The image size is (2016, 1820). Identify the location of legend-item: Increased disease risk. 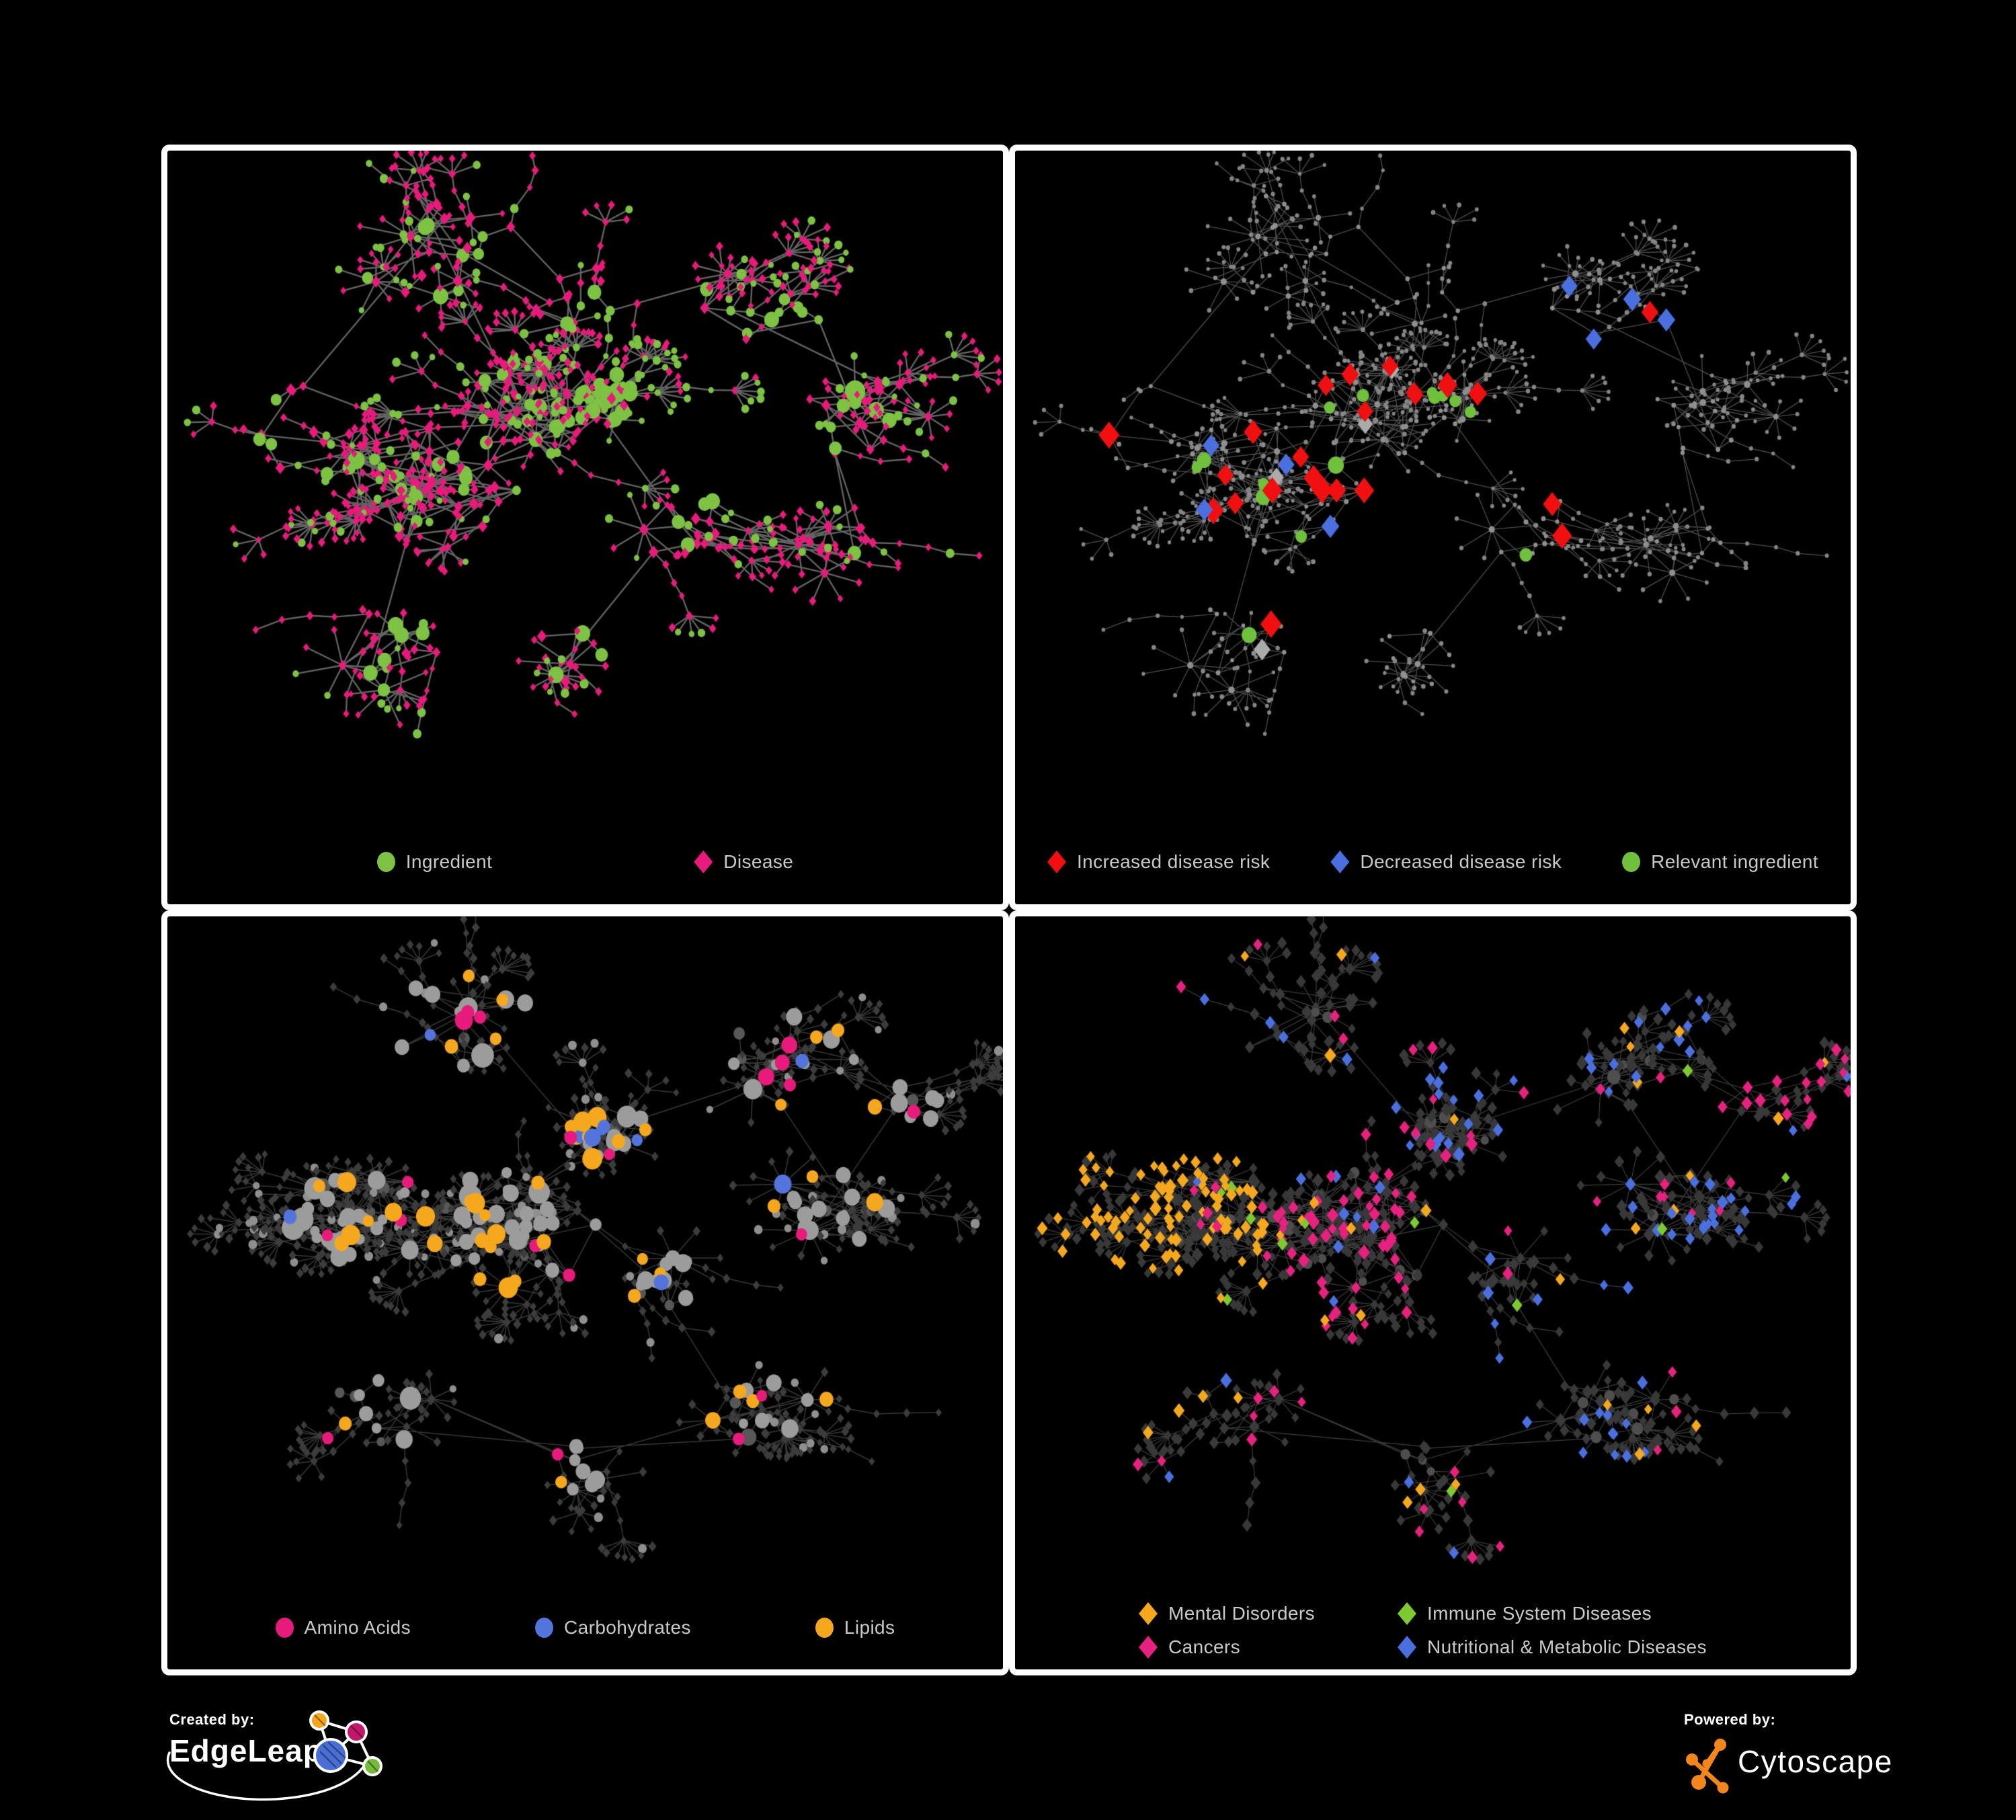
(1158, 861).